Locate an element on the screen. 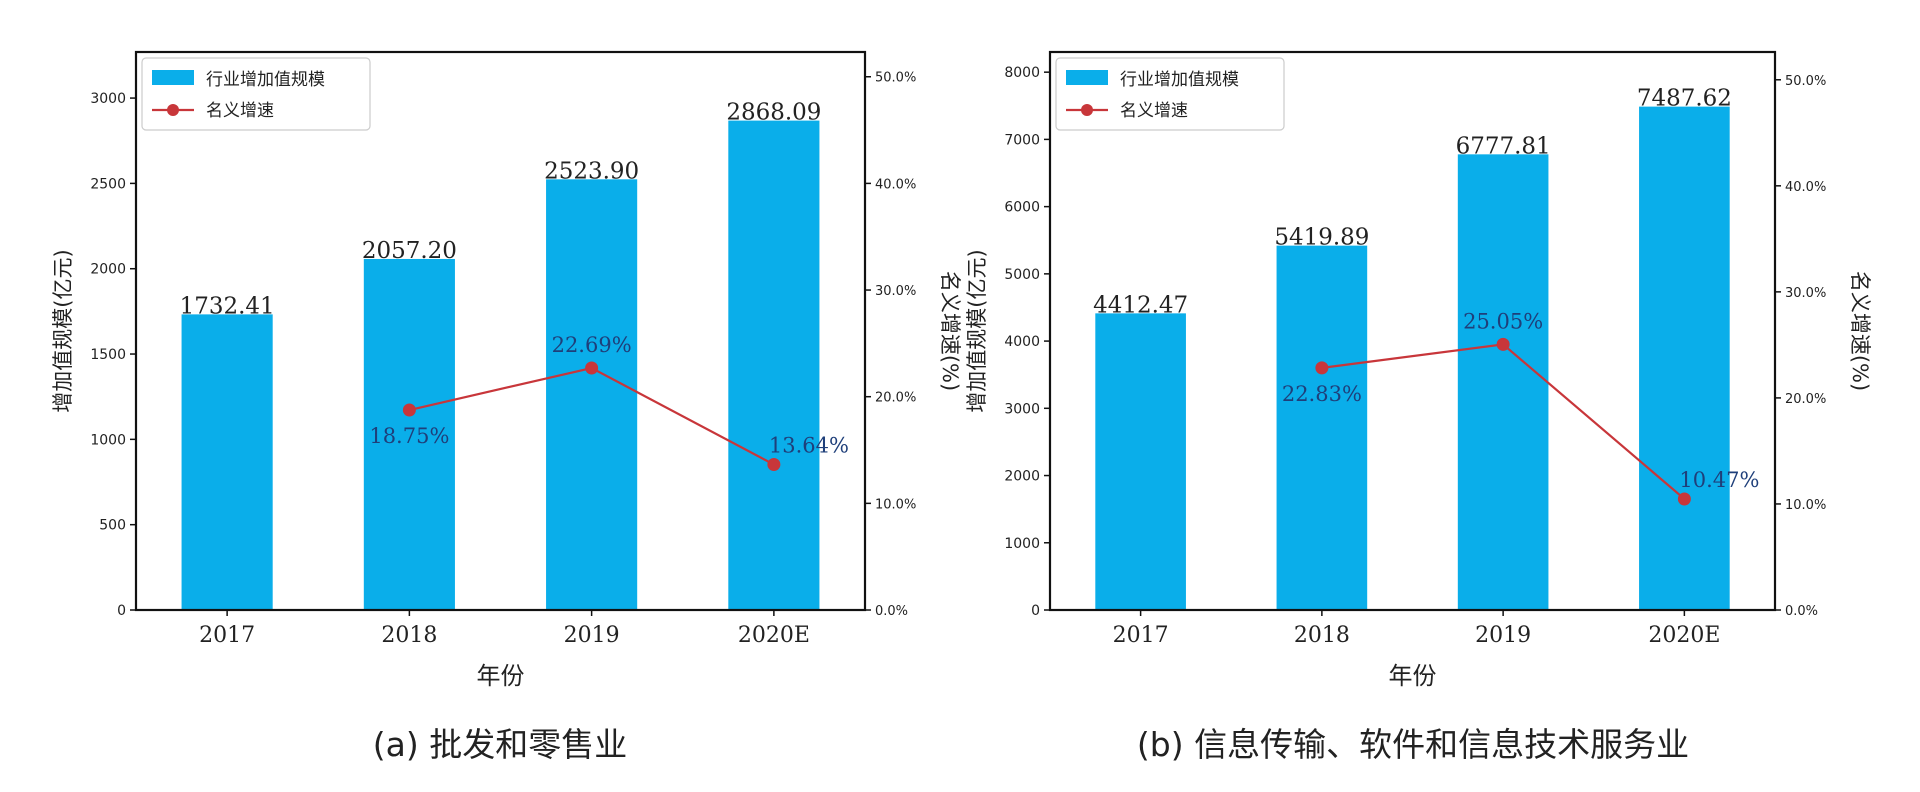  bar-value-label: 6777.81 is located at coordinates (1503, 146).